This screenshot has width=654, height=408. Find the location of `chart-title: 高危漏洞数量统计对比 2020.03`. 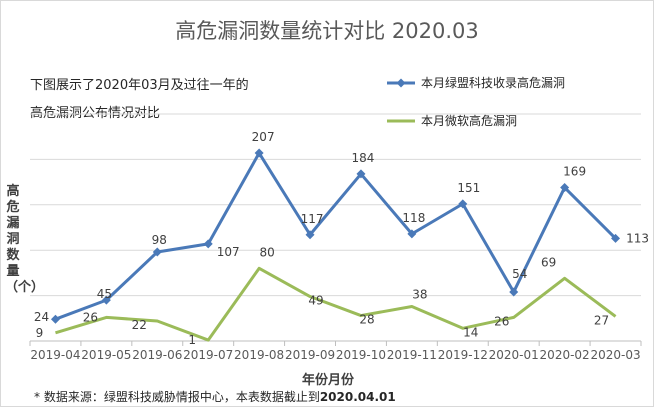

chart-title: 高危漏洞数量统计对比 2020.03 is located at coordinates (327, 31).